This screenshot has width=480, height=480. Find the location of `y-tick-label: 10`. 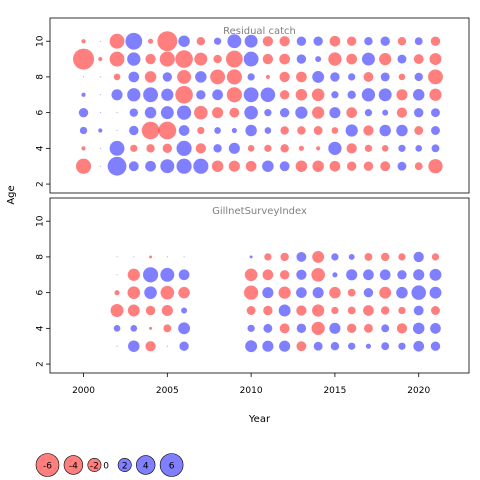

y-tick-label: 10 is located at coordinates (41, 41).